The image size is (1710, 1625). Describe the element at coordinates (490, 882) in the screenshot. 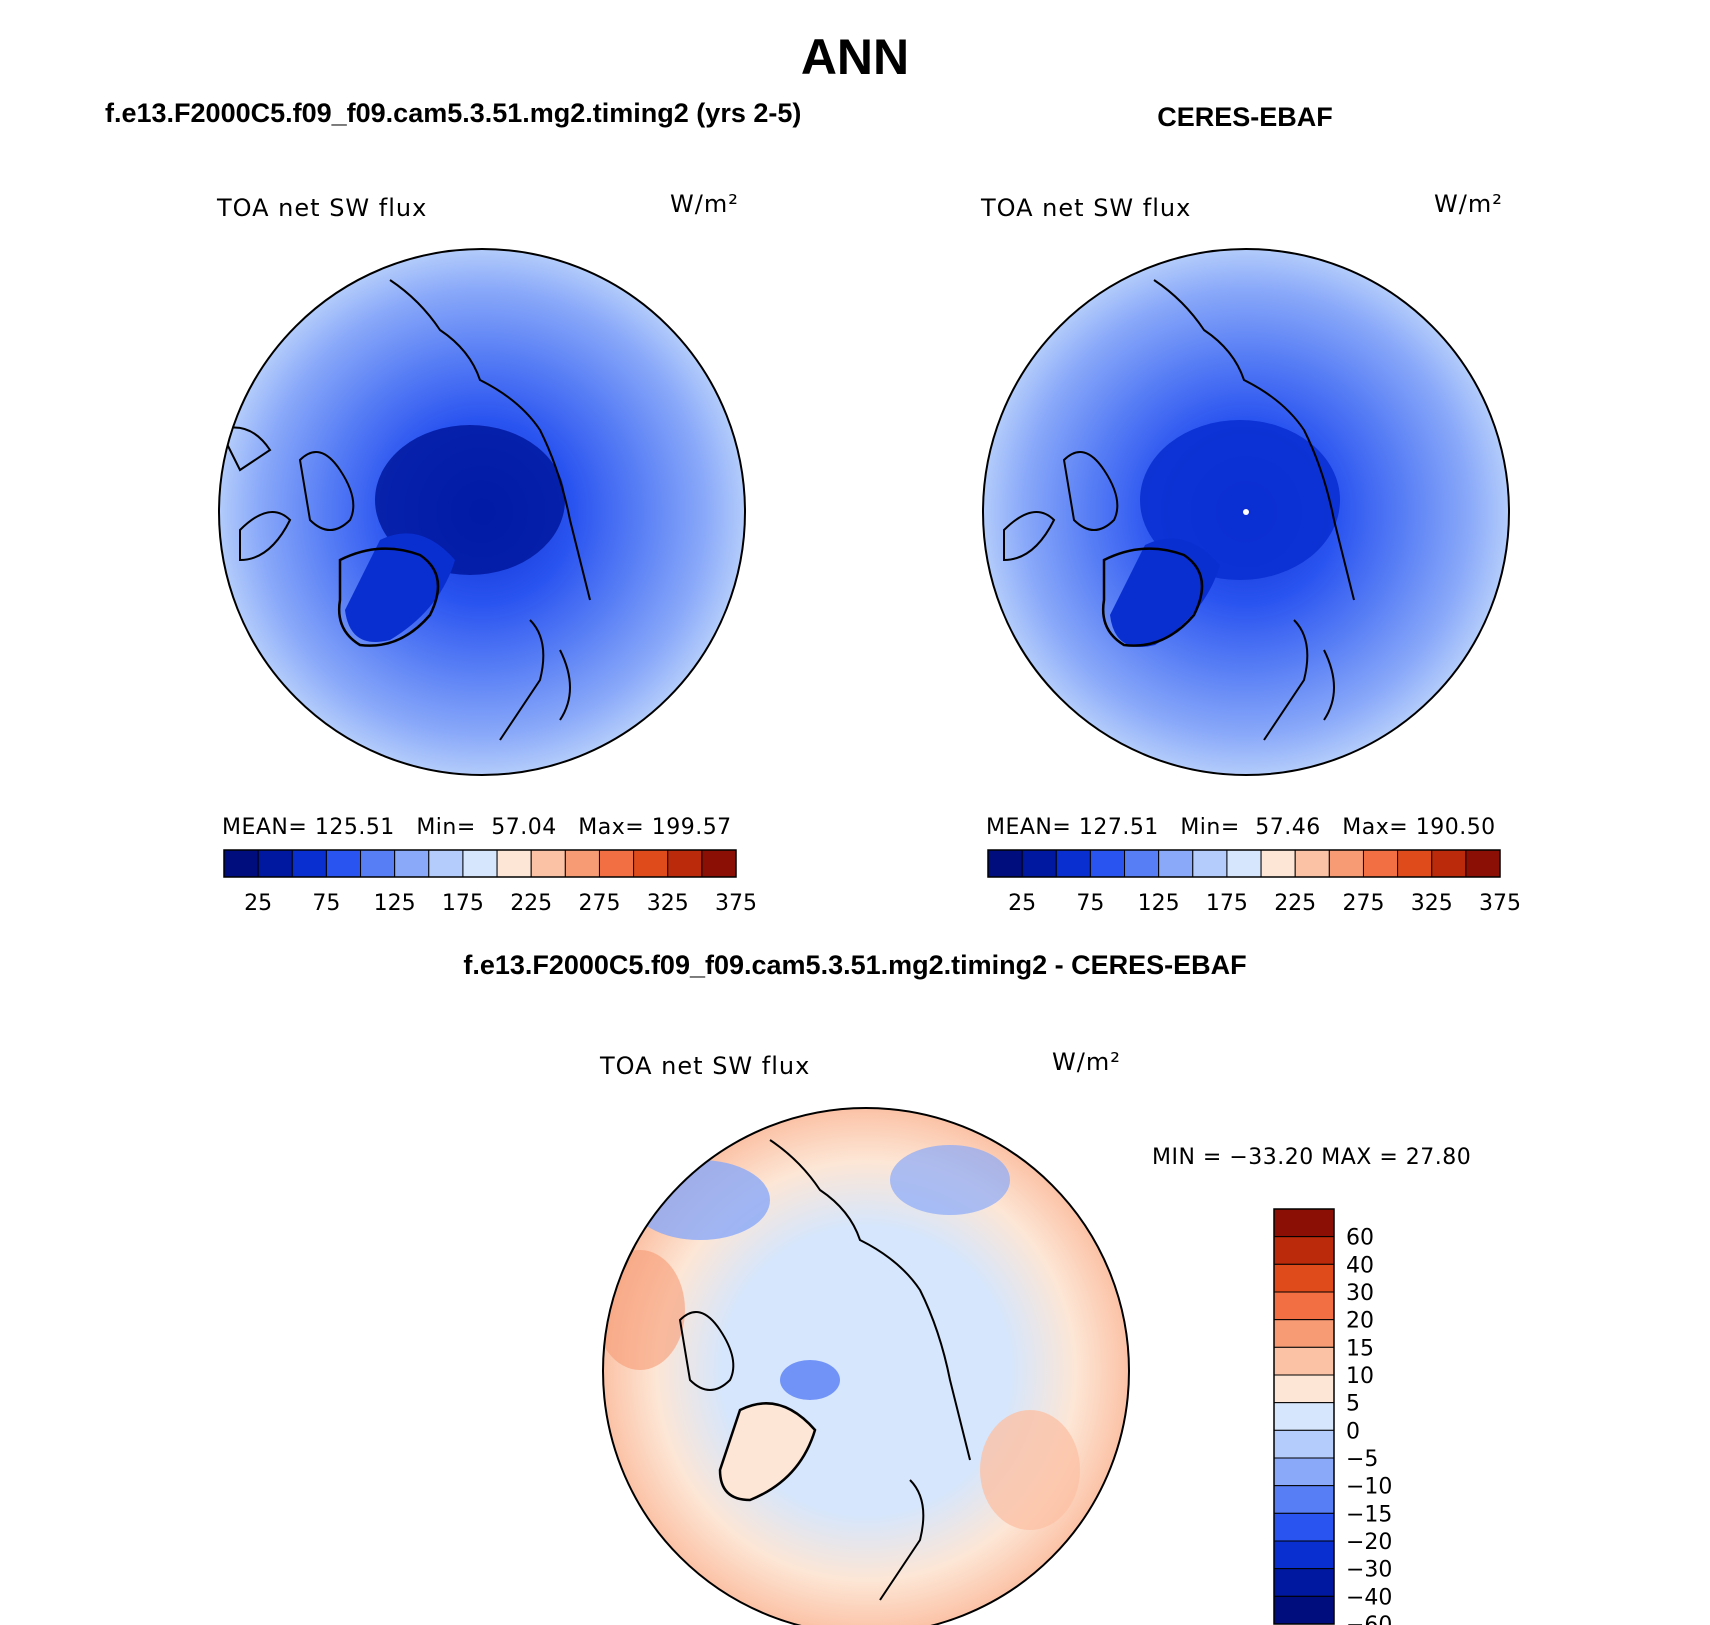

I see `test-colorbar: 25 75 125 175 225 275 325 375` at that location.